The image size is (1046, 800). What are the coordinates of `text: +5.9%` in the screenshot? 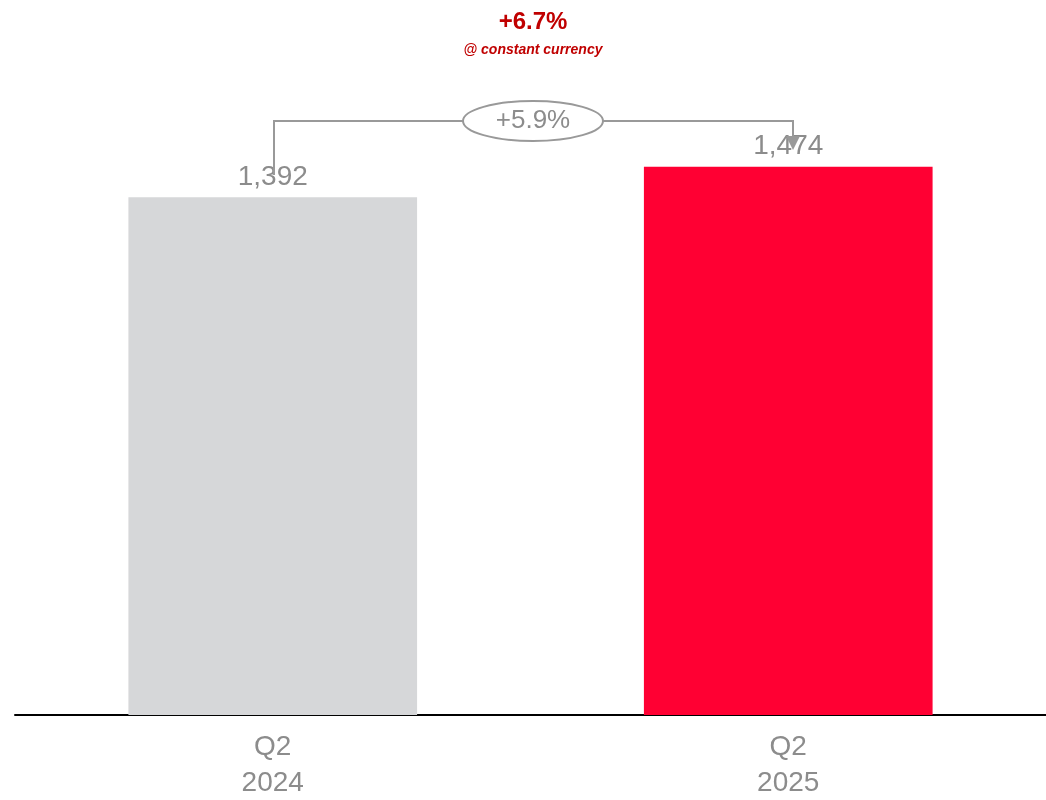 It's located at (533, 119).